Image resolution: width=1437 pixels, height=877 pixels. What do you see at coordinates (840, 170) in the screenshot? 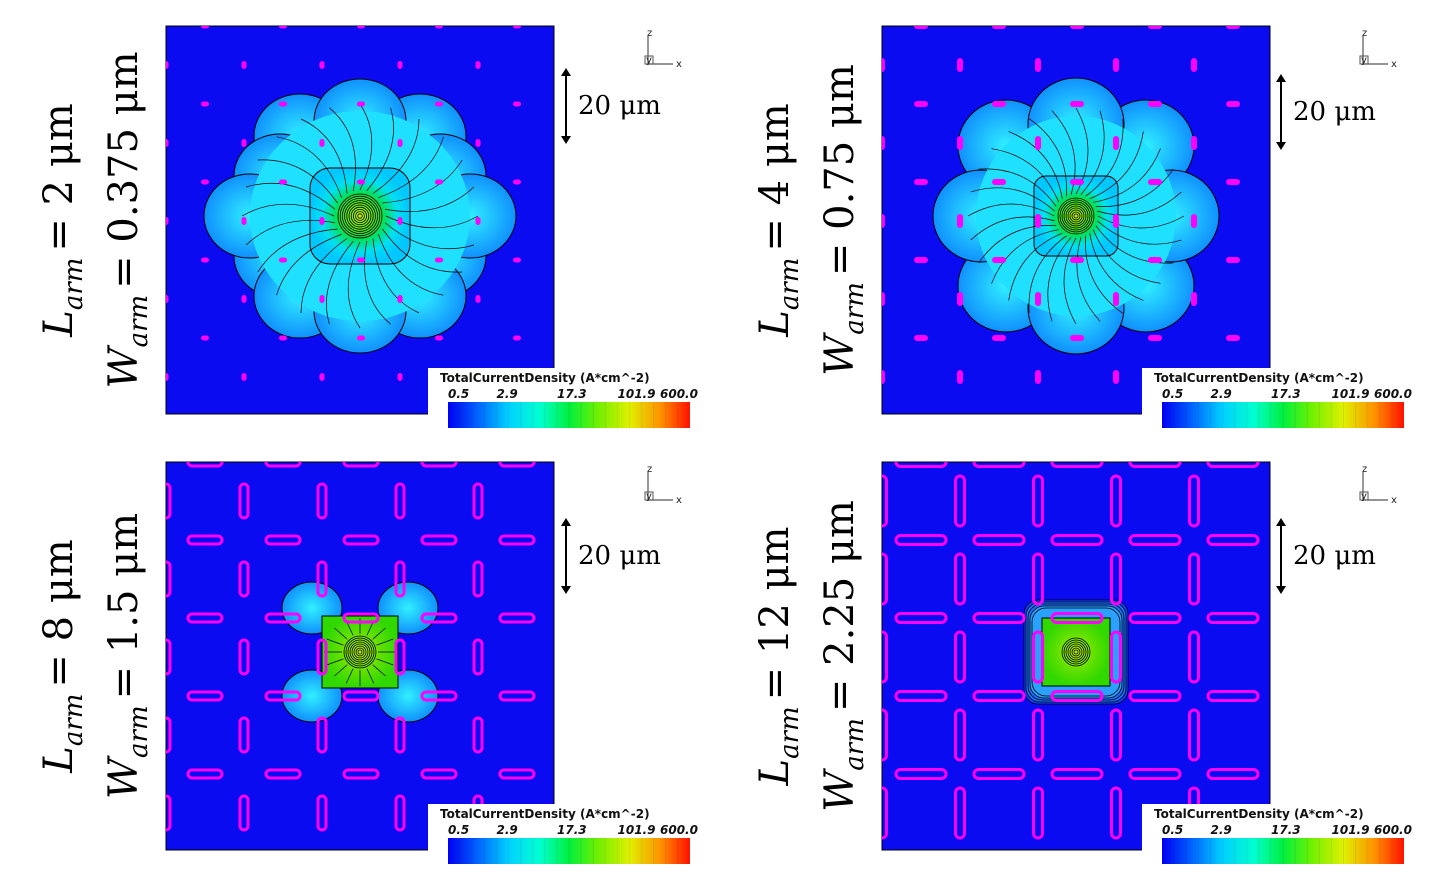
I see `w-value: = 0.75 μm` at bounding box center [840, 170].